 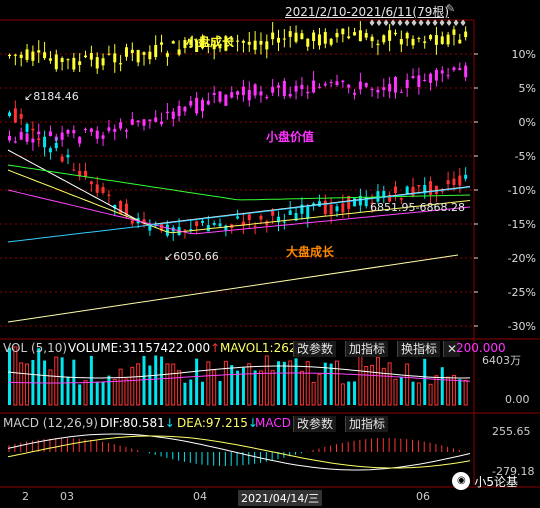 What do you see at coordinates (239, 372) in the screenshot?
I see `mavol-line-white` at bounding box center [239, 372].